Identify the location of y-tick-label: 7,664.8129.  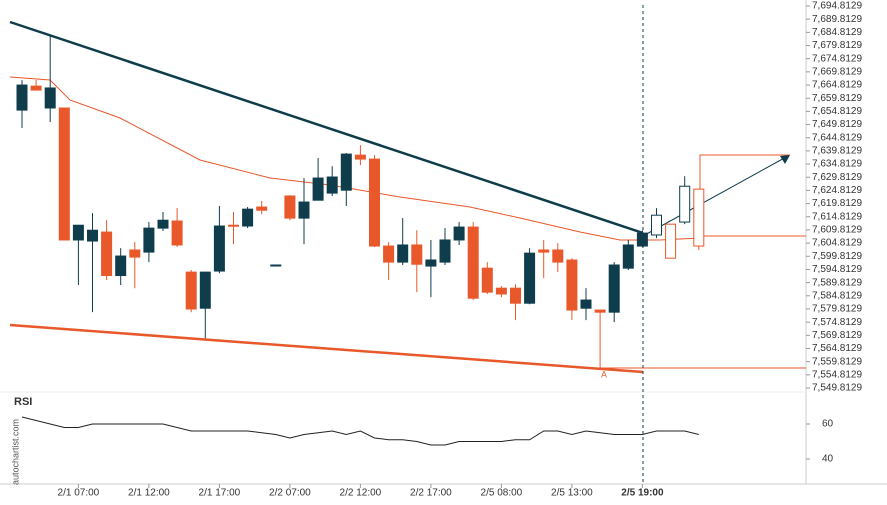
(837, 85).